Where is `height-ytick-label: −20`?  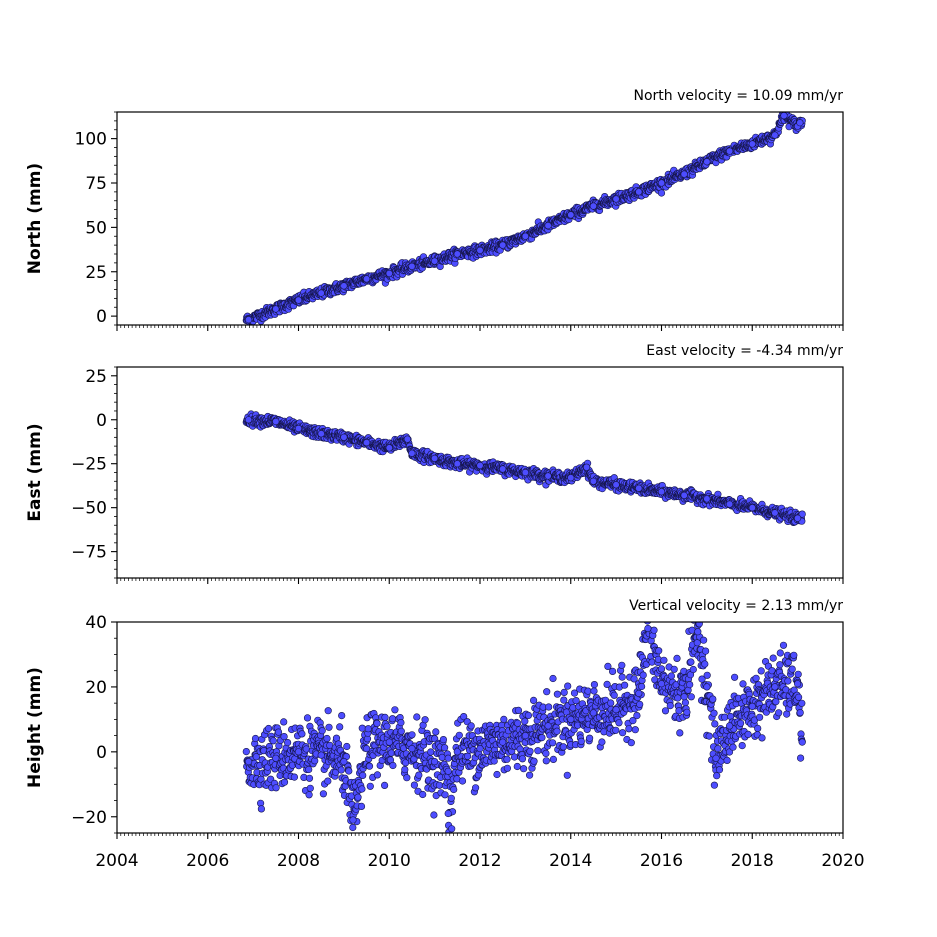
height-ytick-label: −20 is located at coordinates (89, 818).